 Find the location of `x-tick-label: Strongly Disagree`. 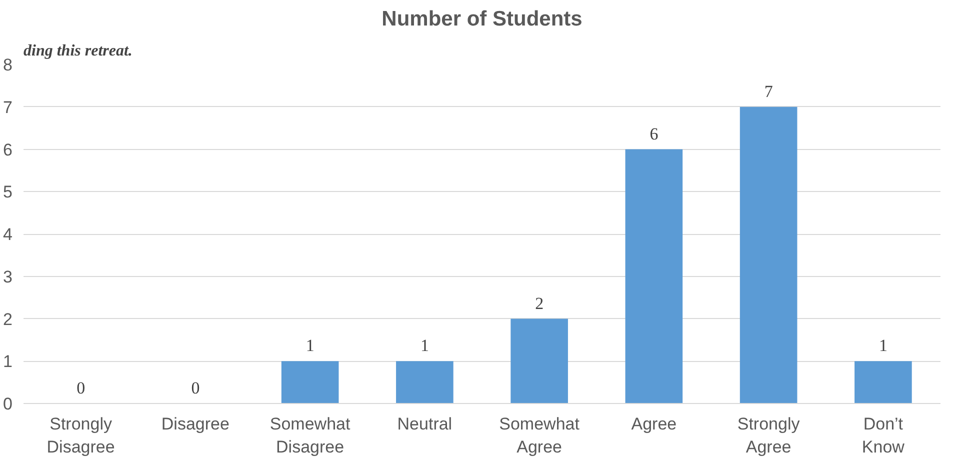

x-tick-label: Strongly Disagree is located at coordinates (80, 435).